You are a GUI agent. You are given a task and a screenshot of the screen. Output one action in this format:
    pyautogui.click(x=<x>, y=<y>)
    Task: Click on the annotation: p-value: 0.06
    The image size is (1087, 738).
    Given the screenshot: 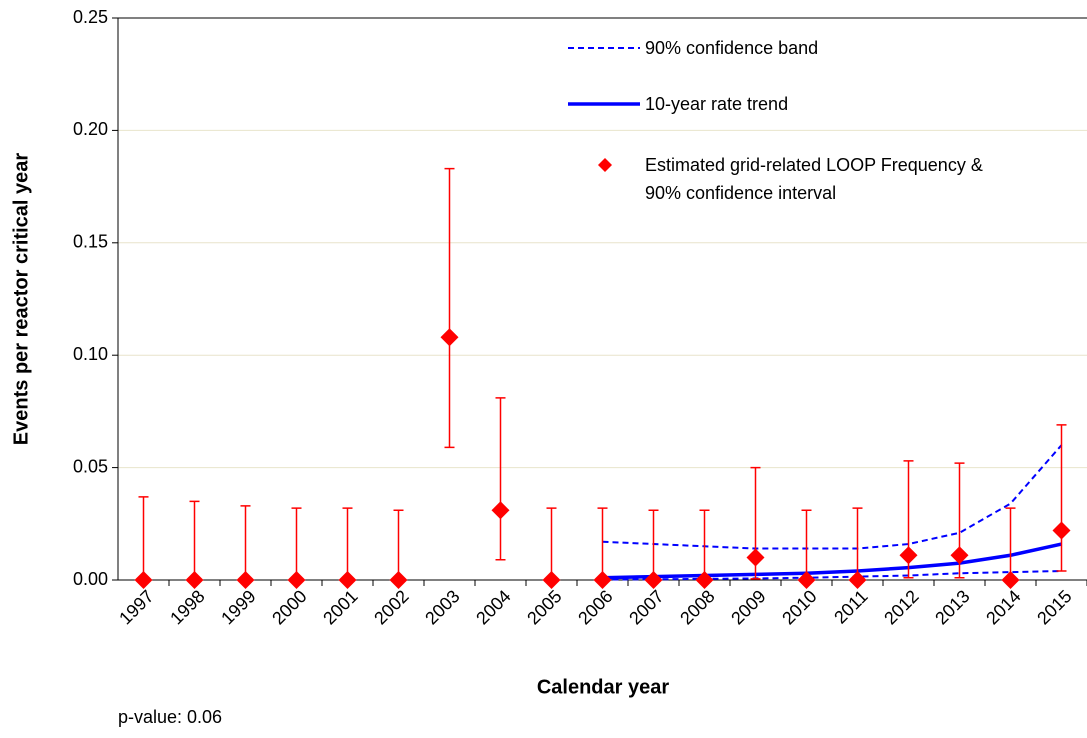 What is the action you would take?
    pyautogui.click(x=170, y=717)
    